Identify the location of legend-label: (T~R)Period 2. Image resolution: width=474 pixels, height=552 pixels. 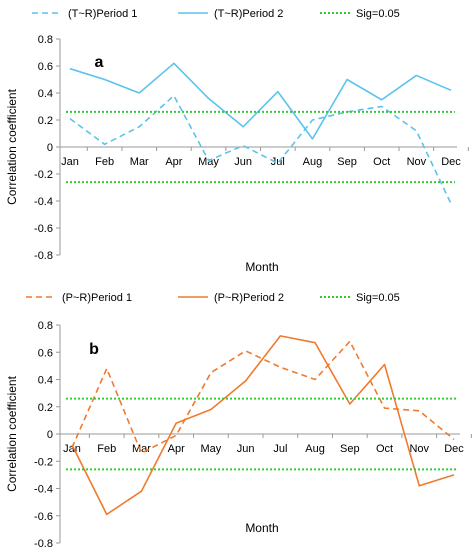
(248, 14).